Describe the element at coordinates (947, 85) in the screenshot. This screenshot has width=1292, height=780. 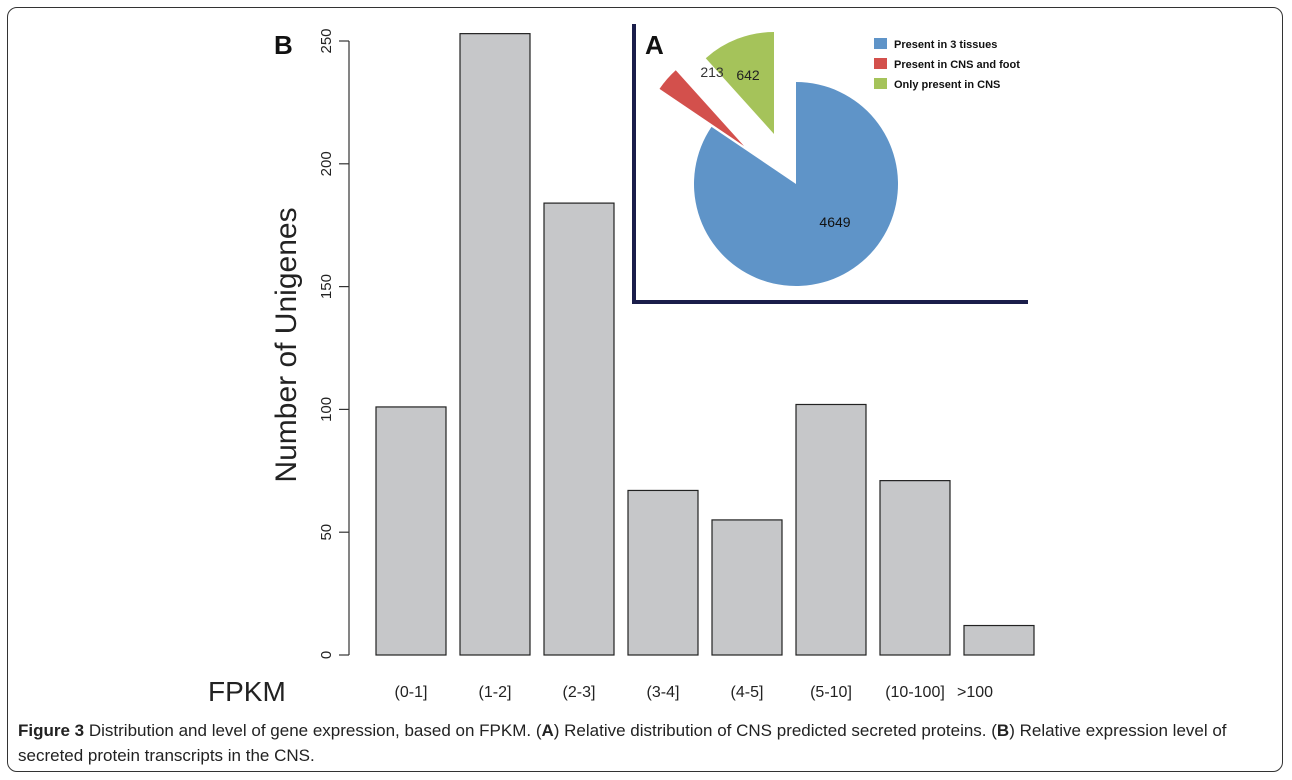
I see `legend-label: Only present in CNS` at that location.